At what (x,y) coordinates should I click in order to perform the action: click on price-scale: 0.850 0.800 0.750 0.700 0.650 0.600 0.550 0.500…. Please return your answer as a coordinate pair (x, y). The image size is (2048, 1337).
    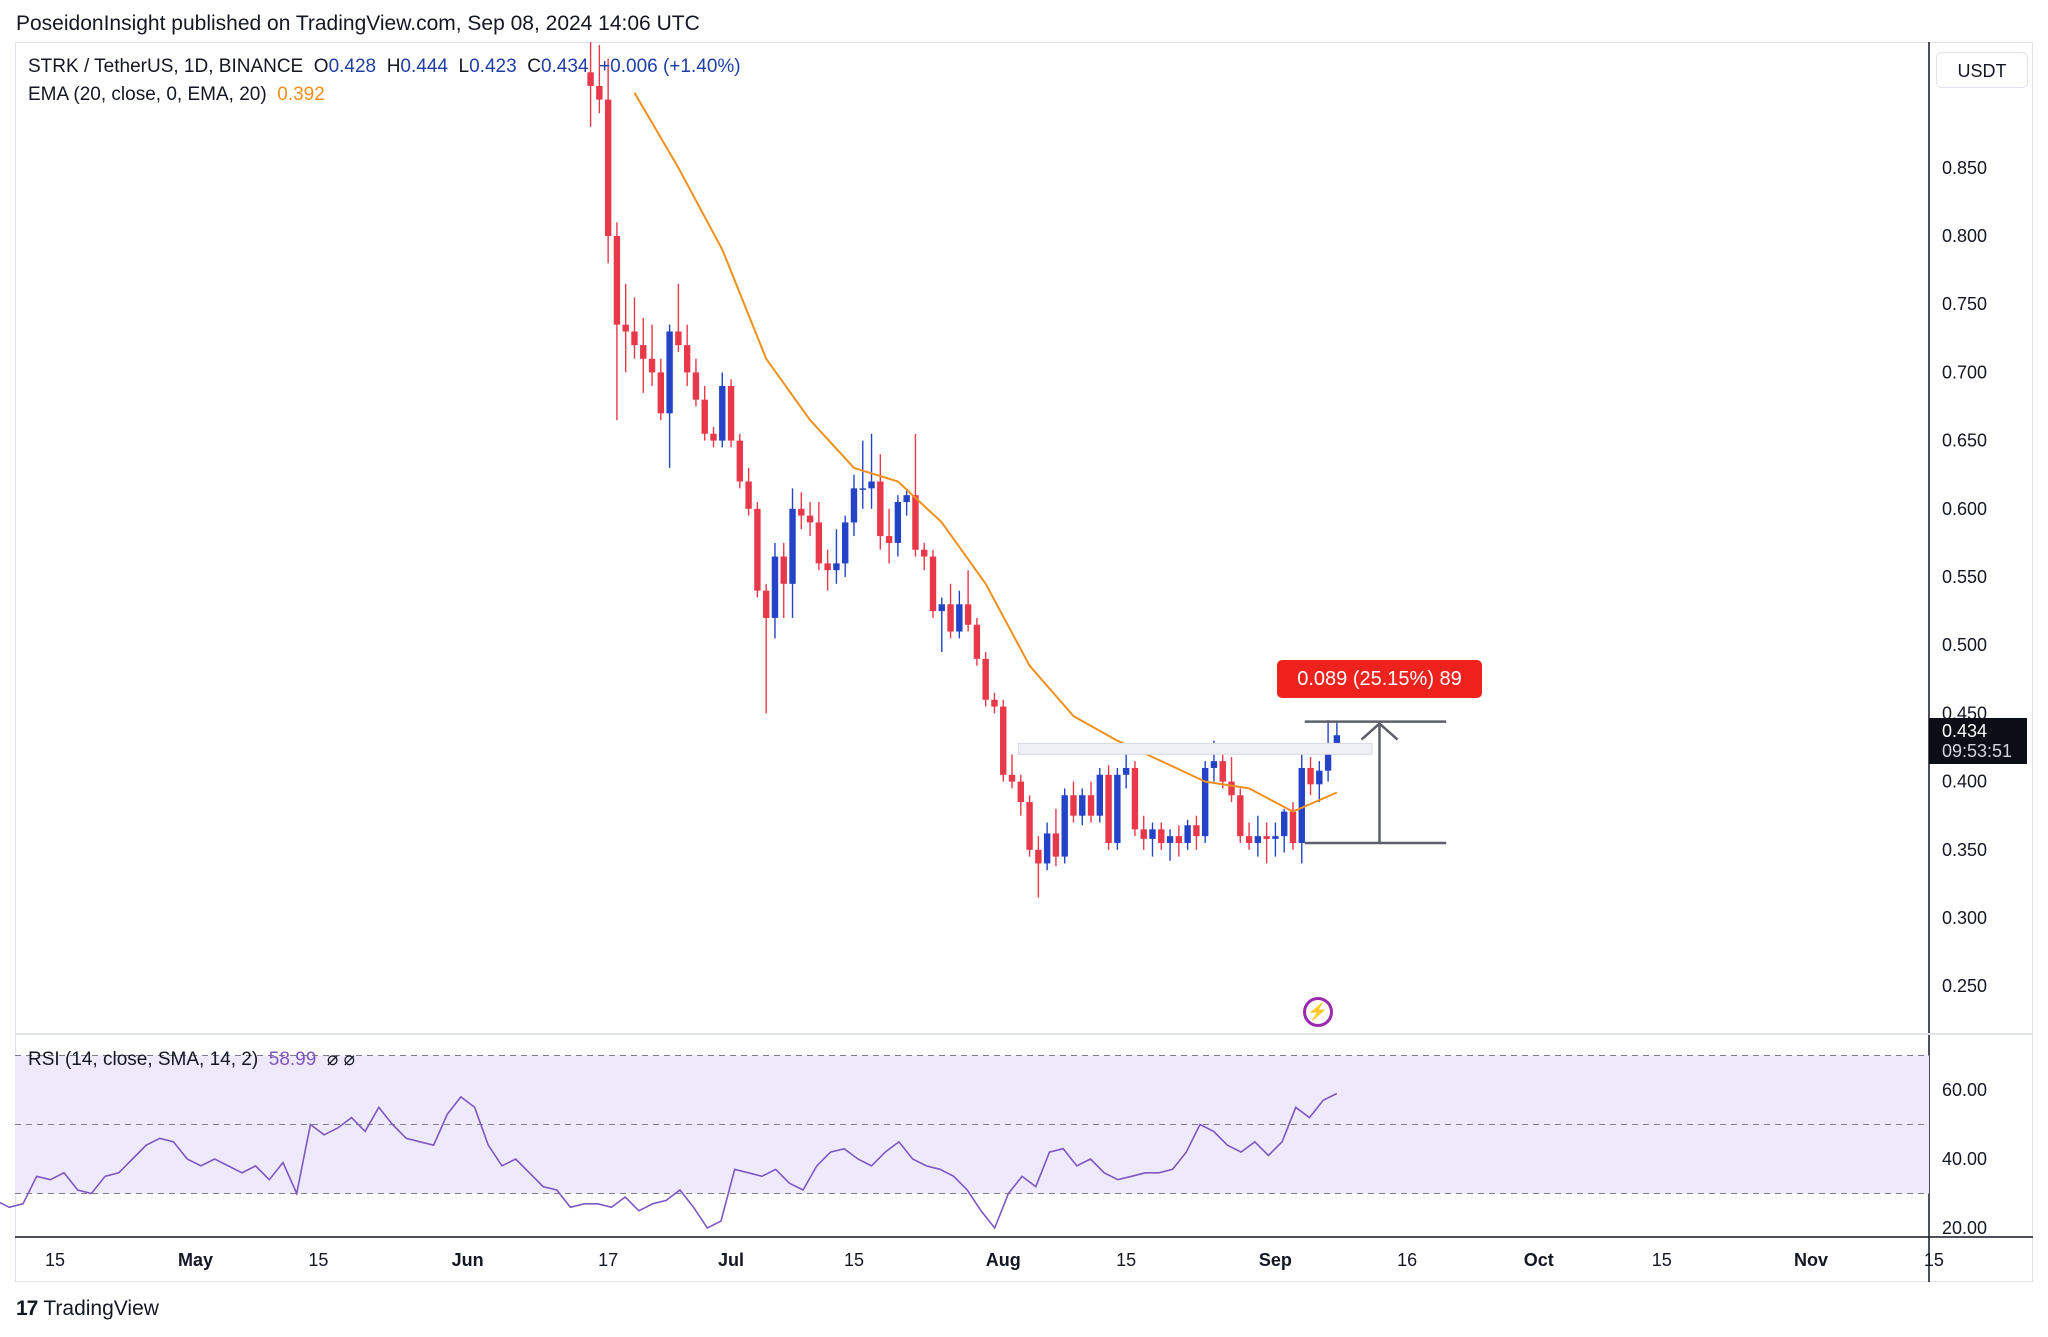
    Looking at the image, I should click on (1964, 698).